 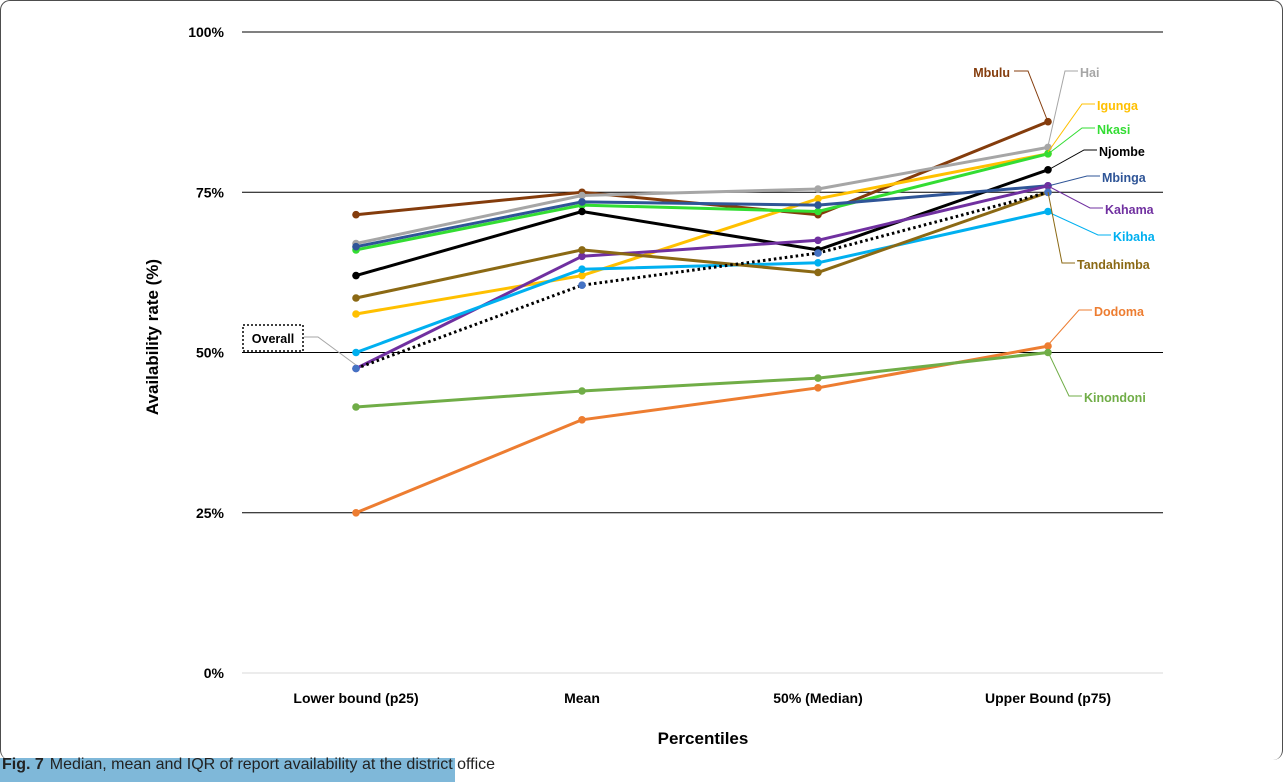 What do you see at coordinates (817, 698) in the screenshot?
I see `x-tick-label-50-median: 50% (Median)` at bounding box center [817, 698].